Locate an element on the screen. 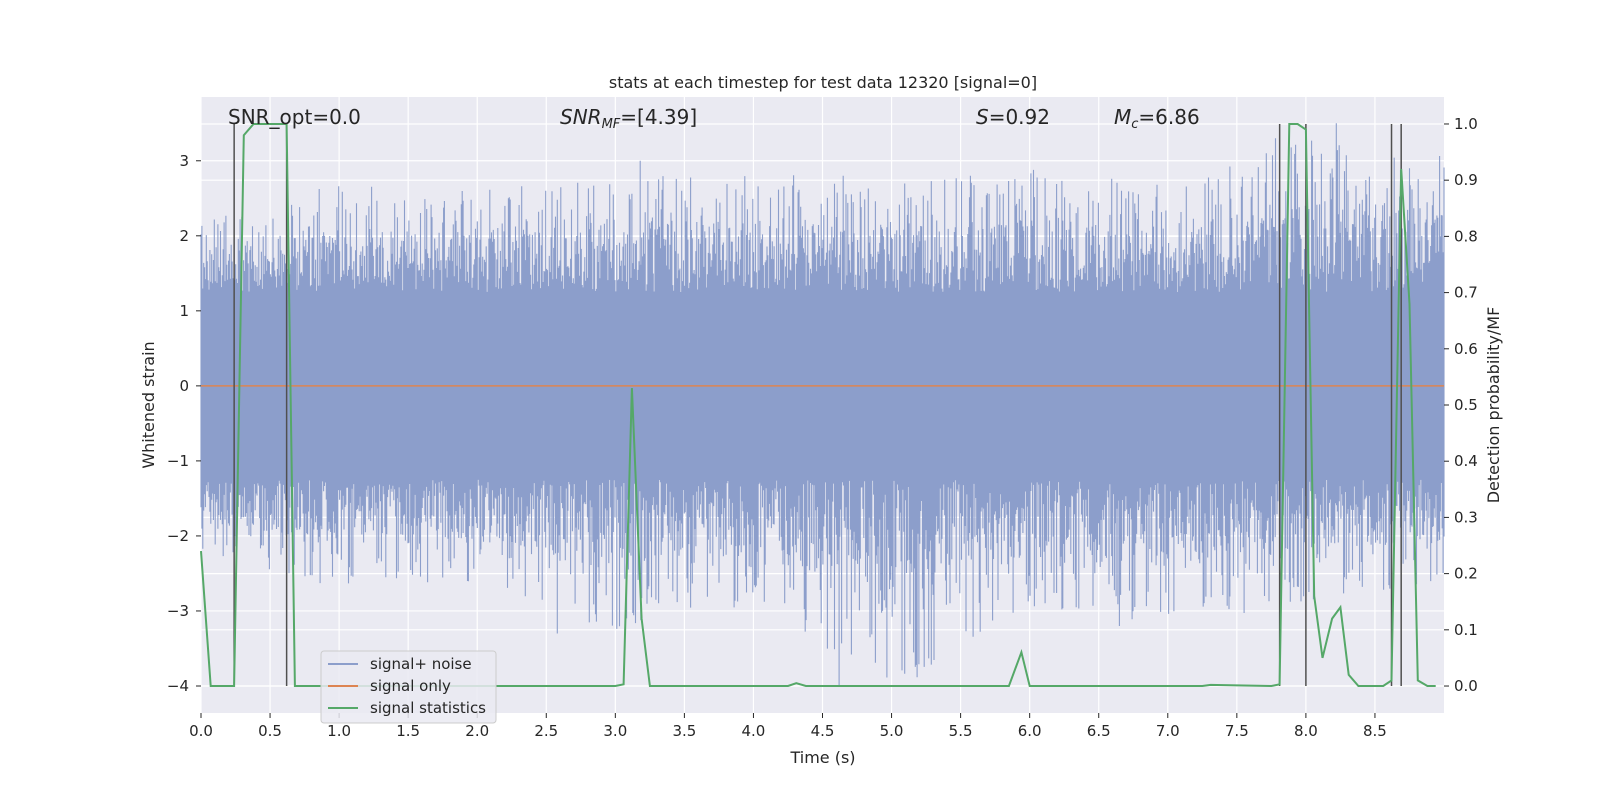  x-tick-label: 0.5 is located at coordinates (270, 731).